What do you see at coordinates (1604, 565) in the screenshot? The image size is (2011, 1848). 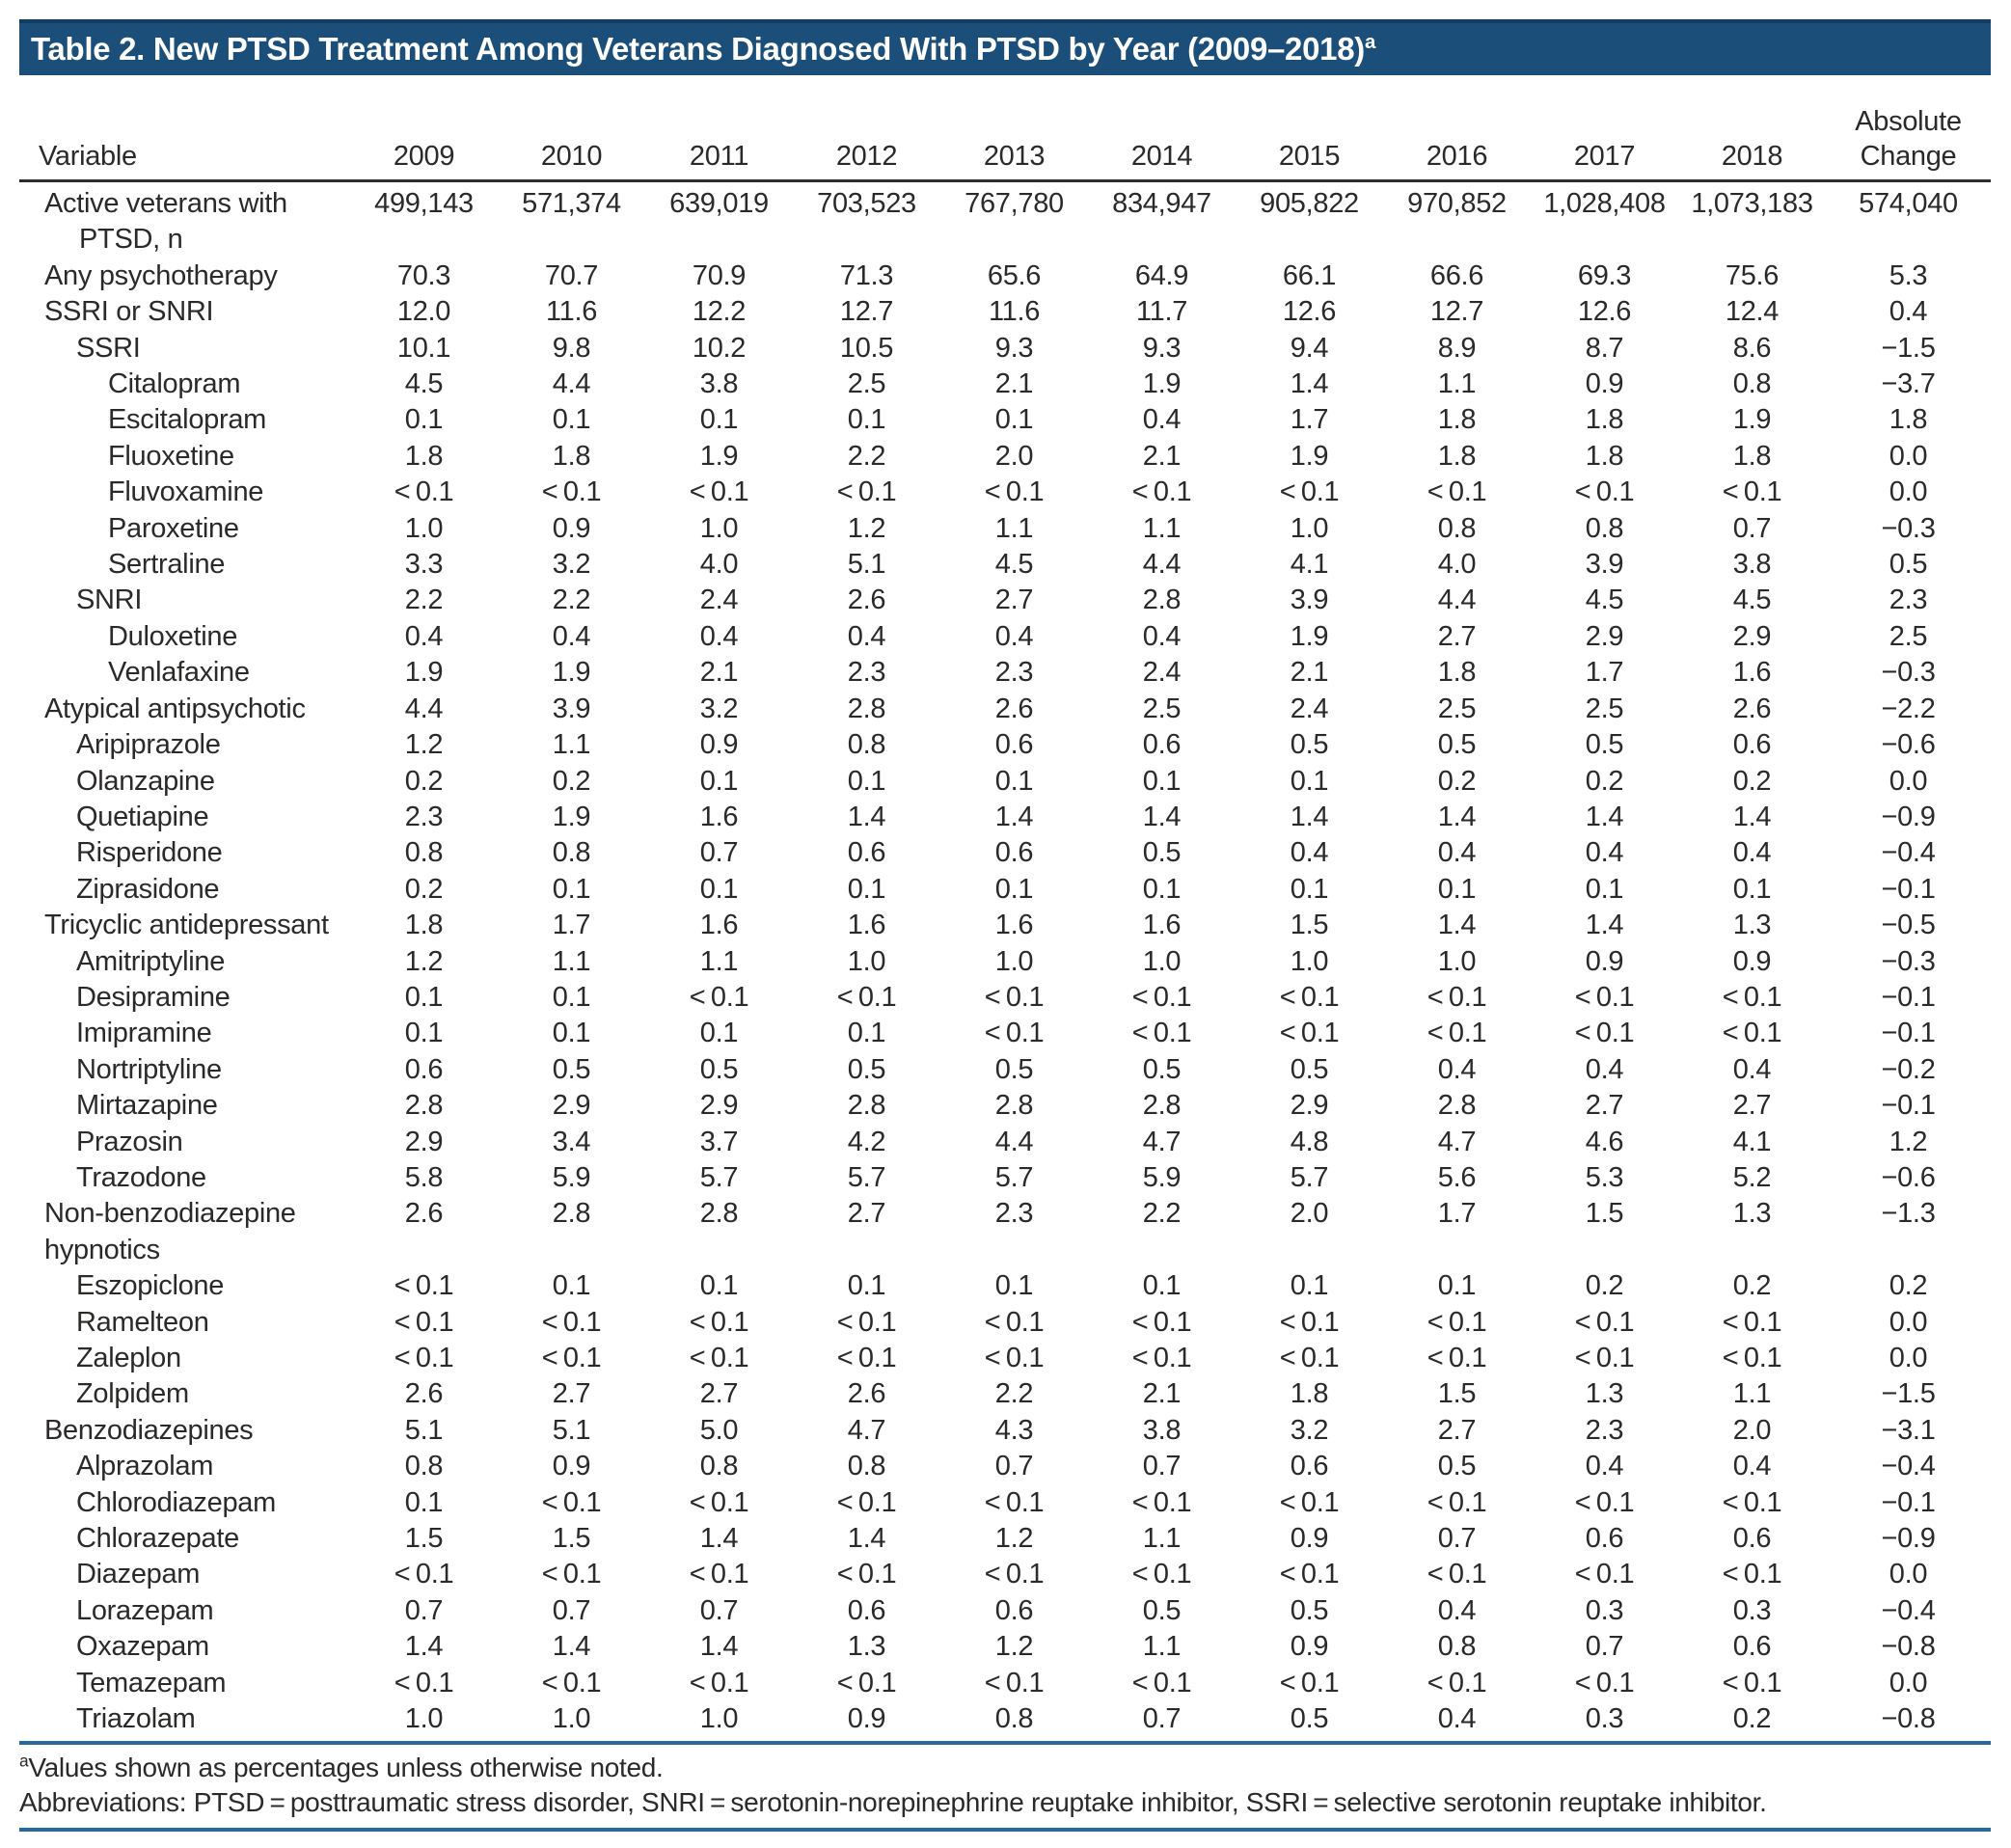 I see `cell-value: 3.9` at bounding box center [1604, 565].